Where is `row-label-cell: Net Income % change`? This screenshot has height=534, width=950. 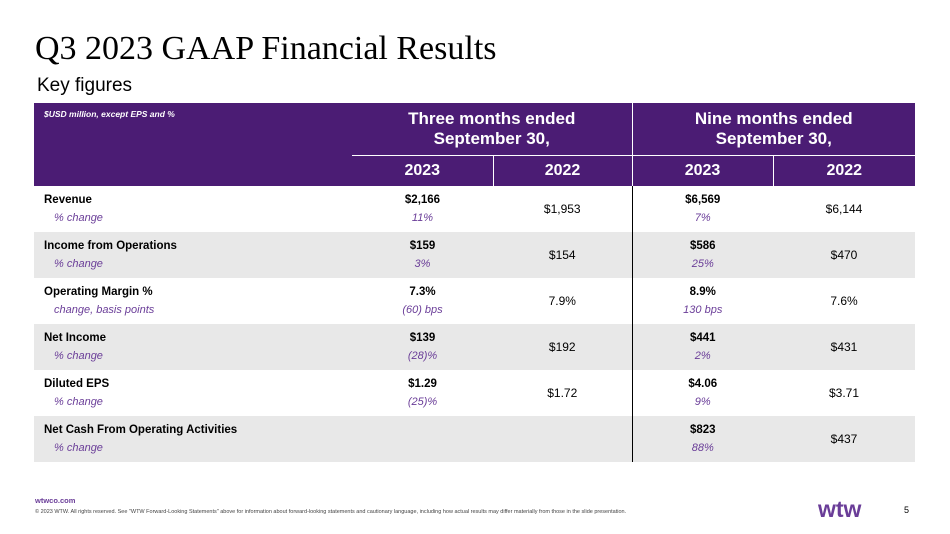
row-label-cell: Net Income % change is located at coordinates (193, 346).